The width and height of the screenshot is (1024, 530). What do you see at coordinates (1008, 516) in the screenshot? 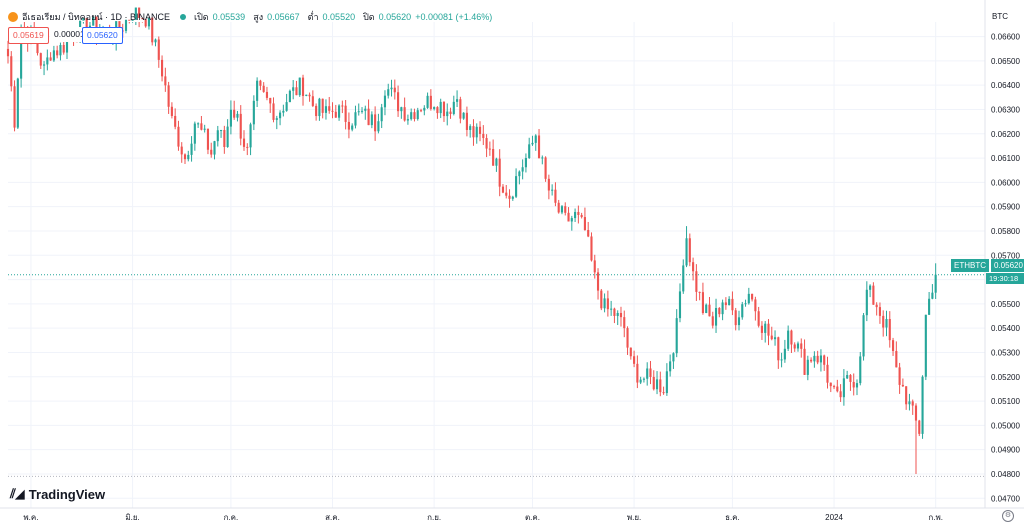
I see `gear-icon: ⚙` at bounding box center [1008, 516].